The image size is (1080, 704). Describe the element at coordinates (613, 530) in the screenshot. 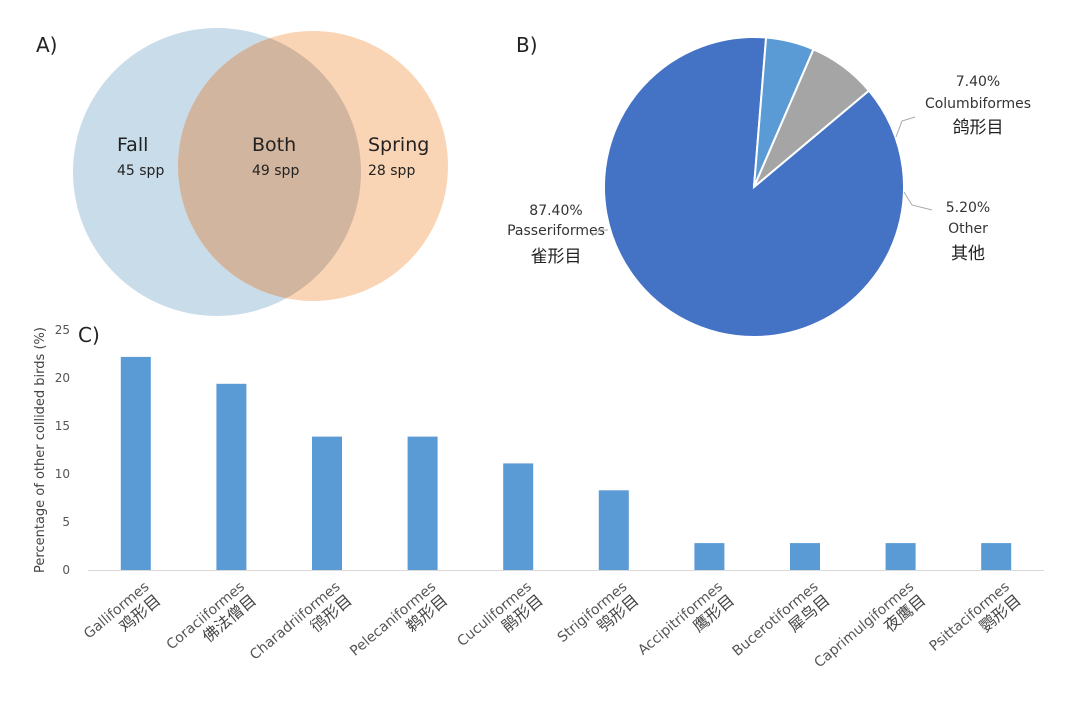

I see `bar-strigiformes` at that location.